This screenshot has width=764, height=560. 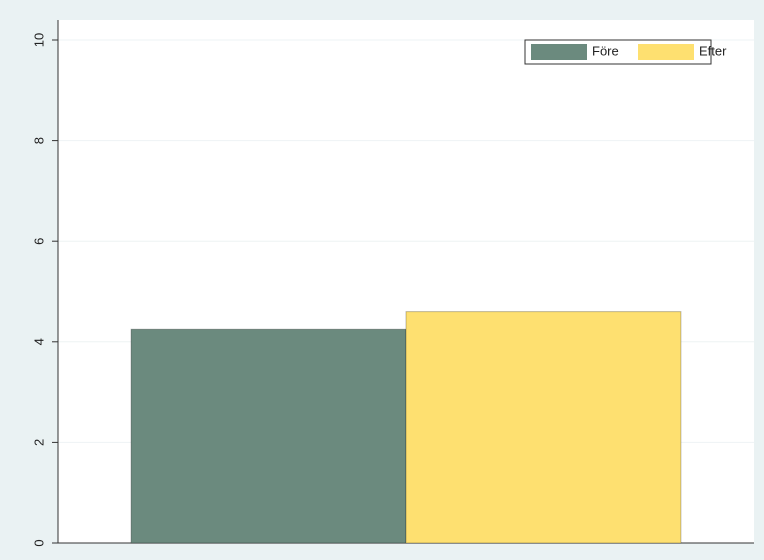 I want to click on bar, so click(x=268, y=436).